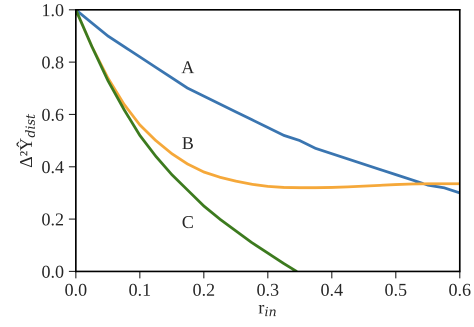  What do you see at coordinates (395, 290) in the screenshot?
I see `x-tick-label: 0.5` at bounding box center [395, 290].